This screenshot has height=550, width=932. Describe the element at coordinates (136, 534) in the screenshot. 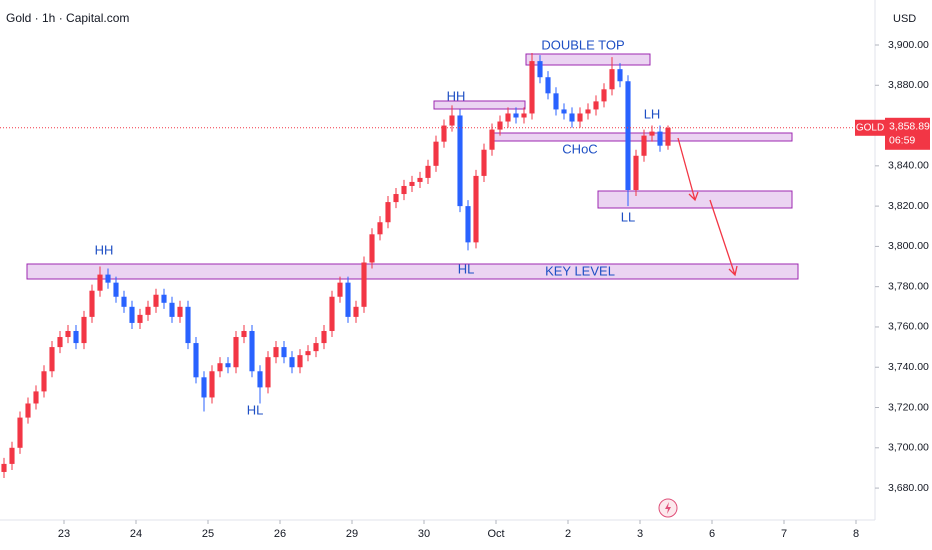

I see `x-tick-label: 24` at that location.